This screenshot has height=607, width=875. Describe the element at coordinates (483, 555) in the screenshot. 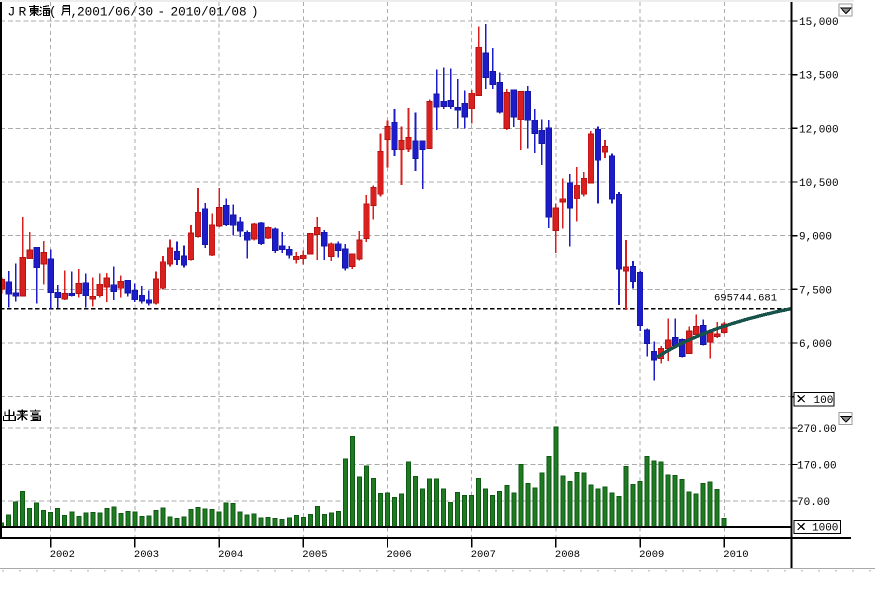

I see `svg-text: 2007` at that location.